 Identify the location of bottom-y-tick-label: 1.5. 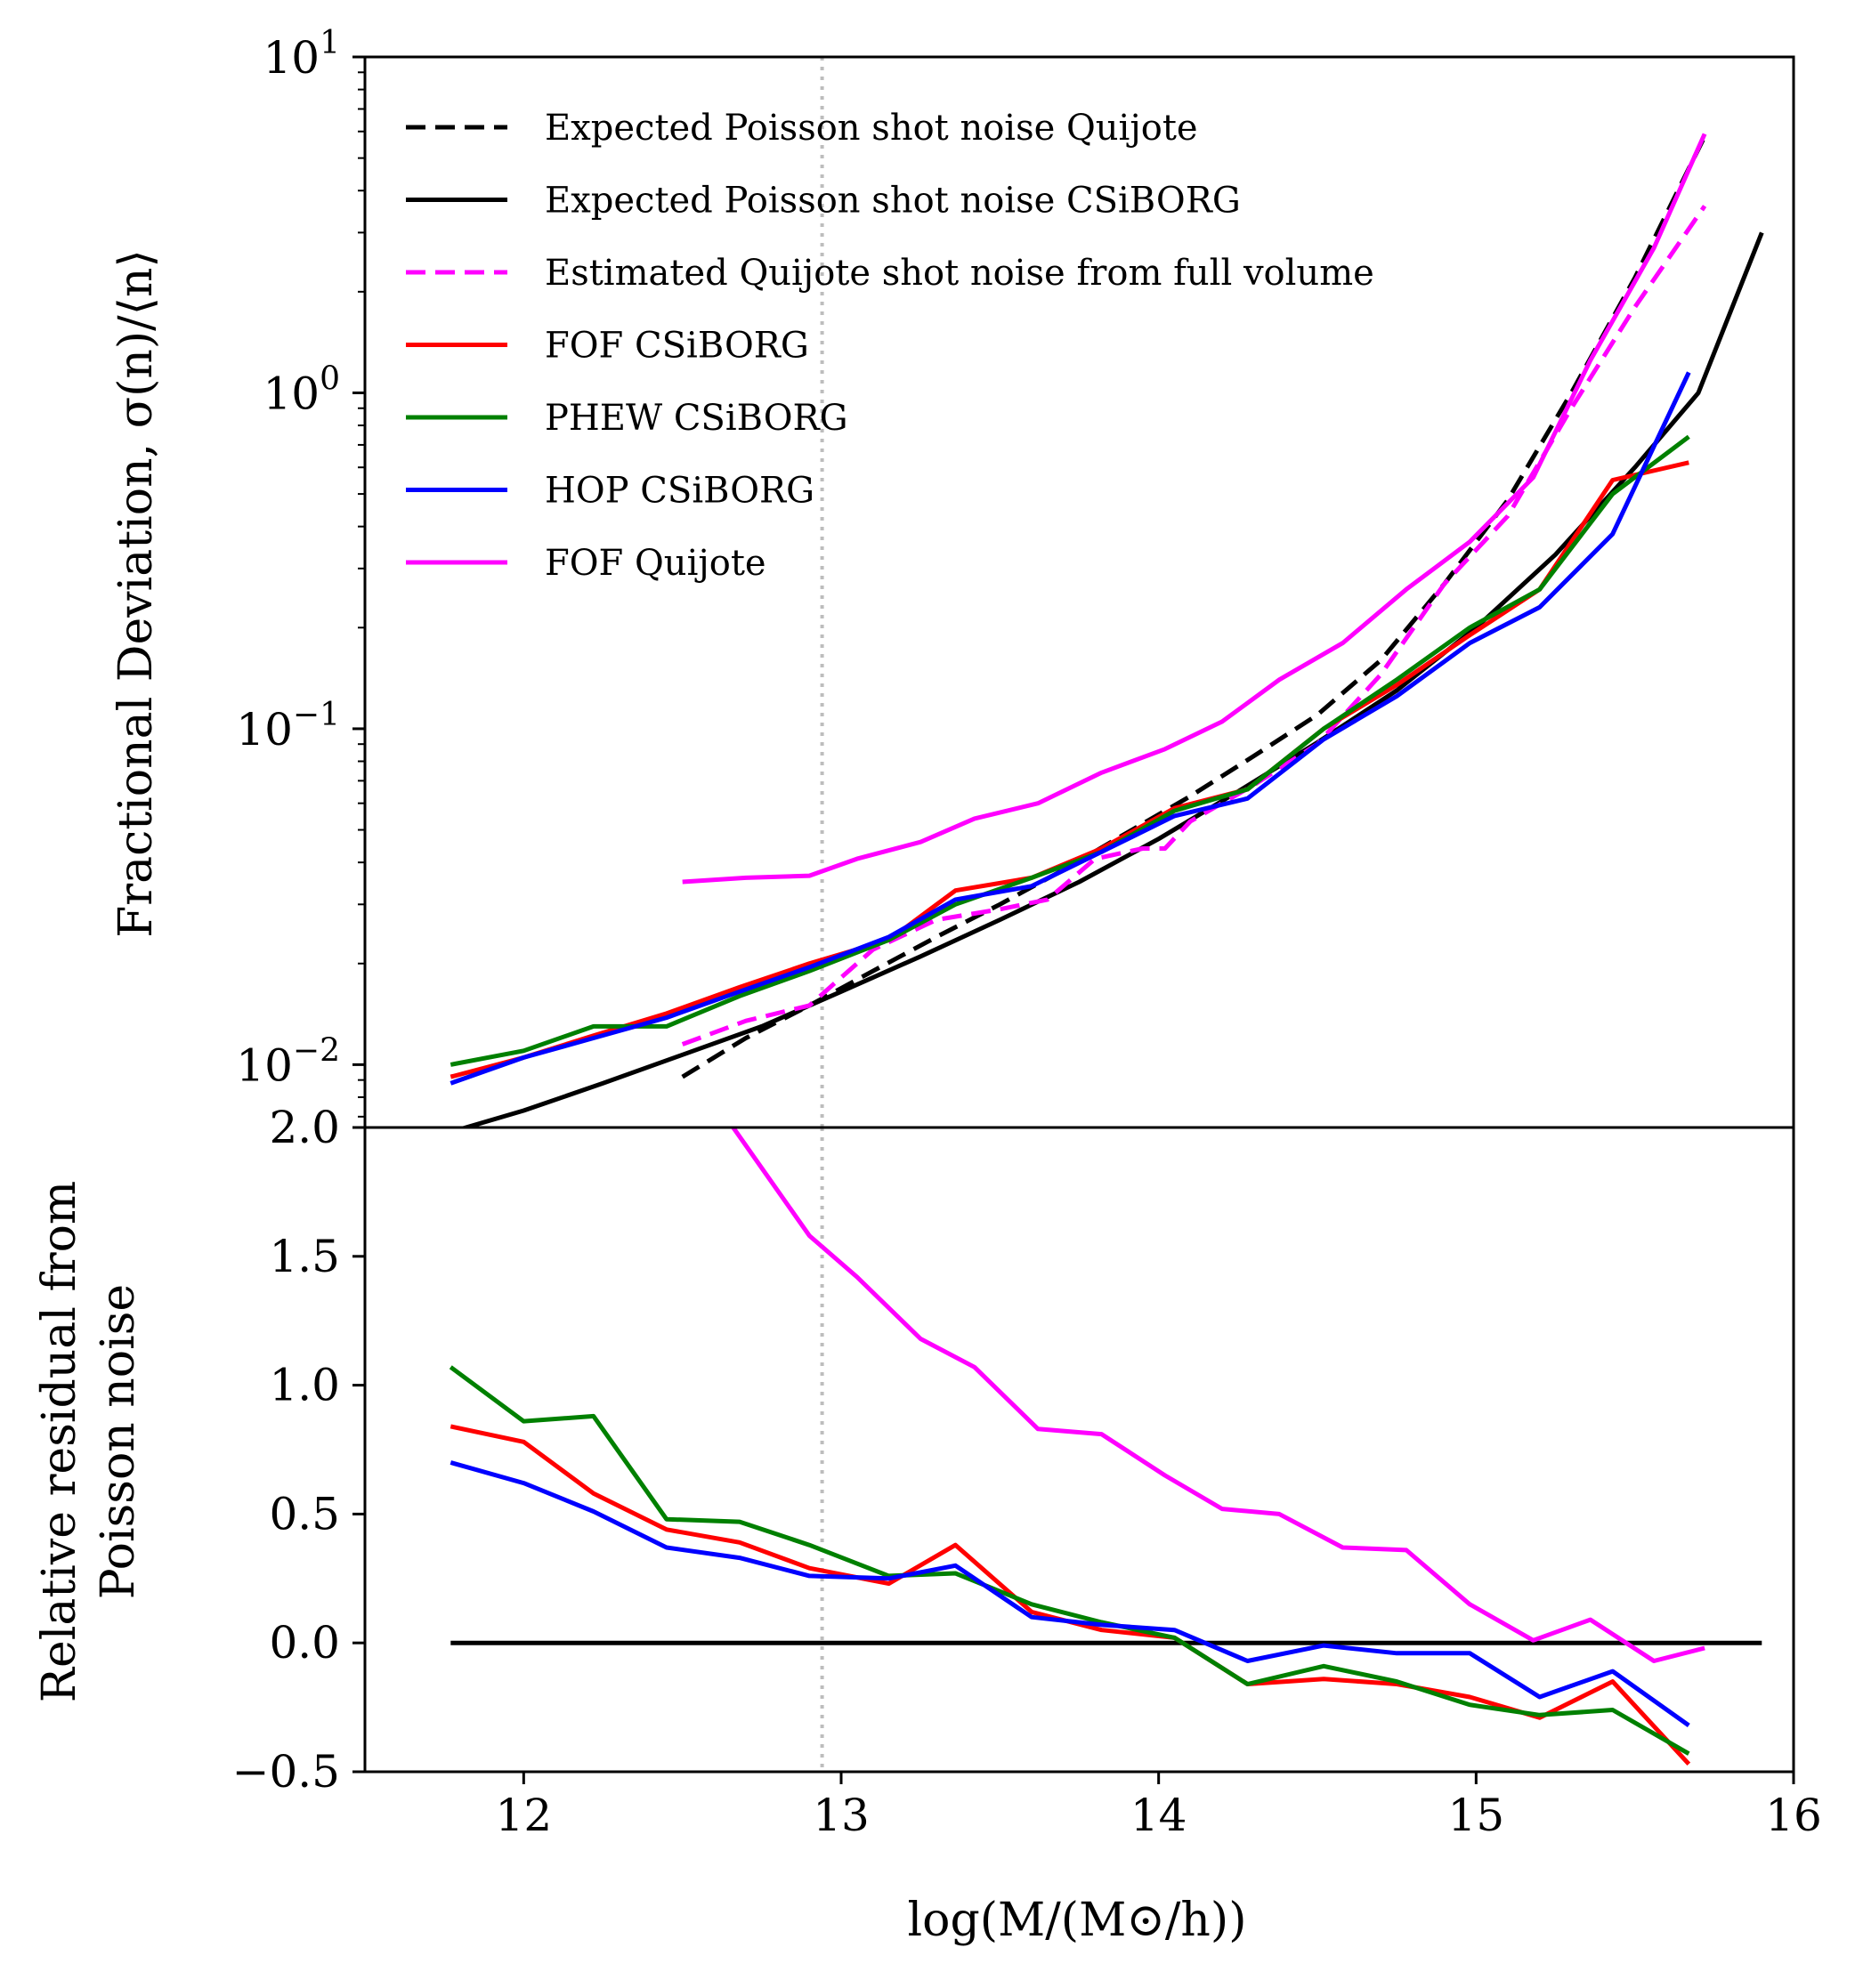
(304, 1256).